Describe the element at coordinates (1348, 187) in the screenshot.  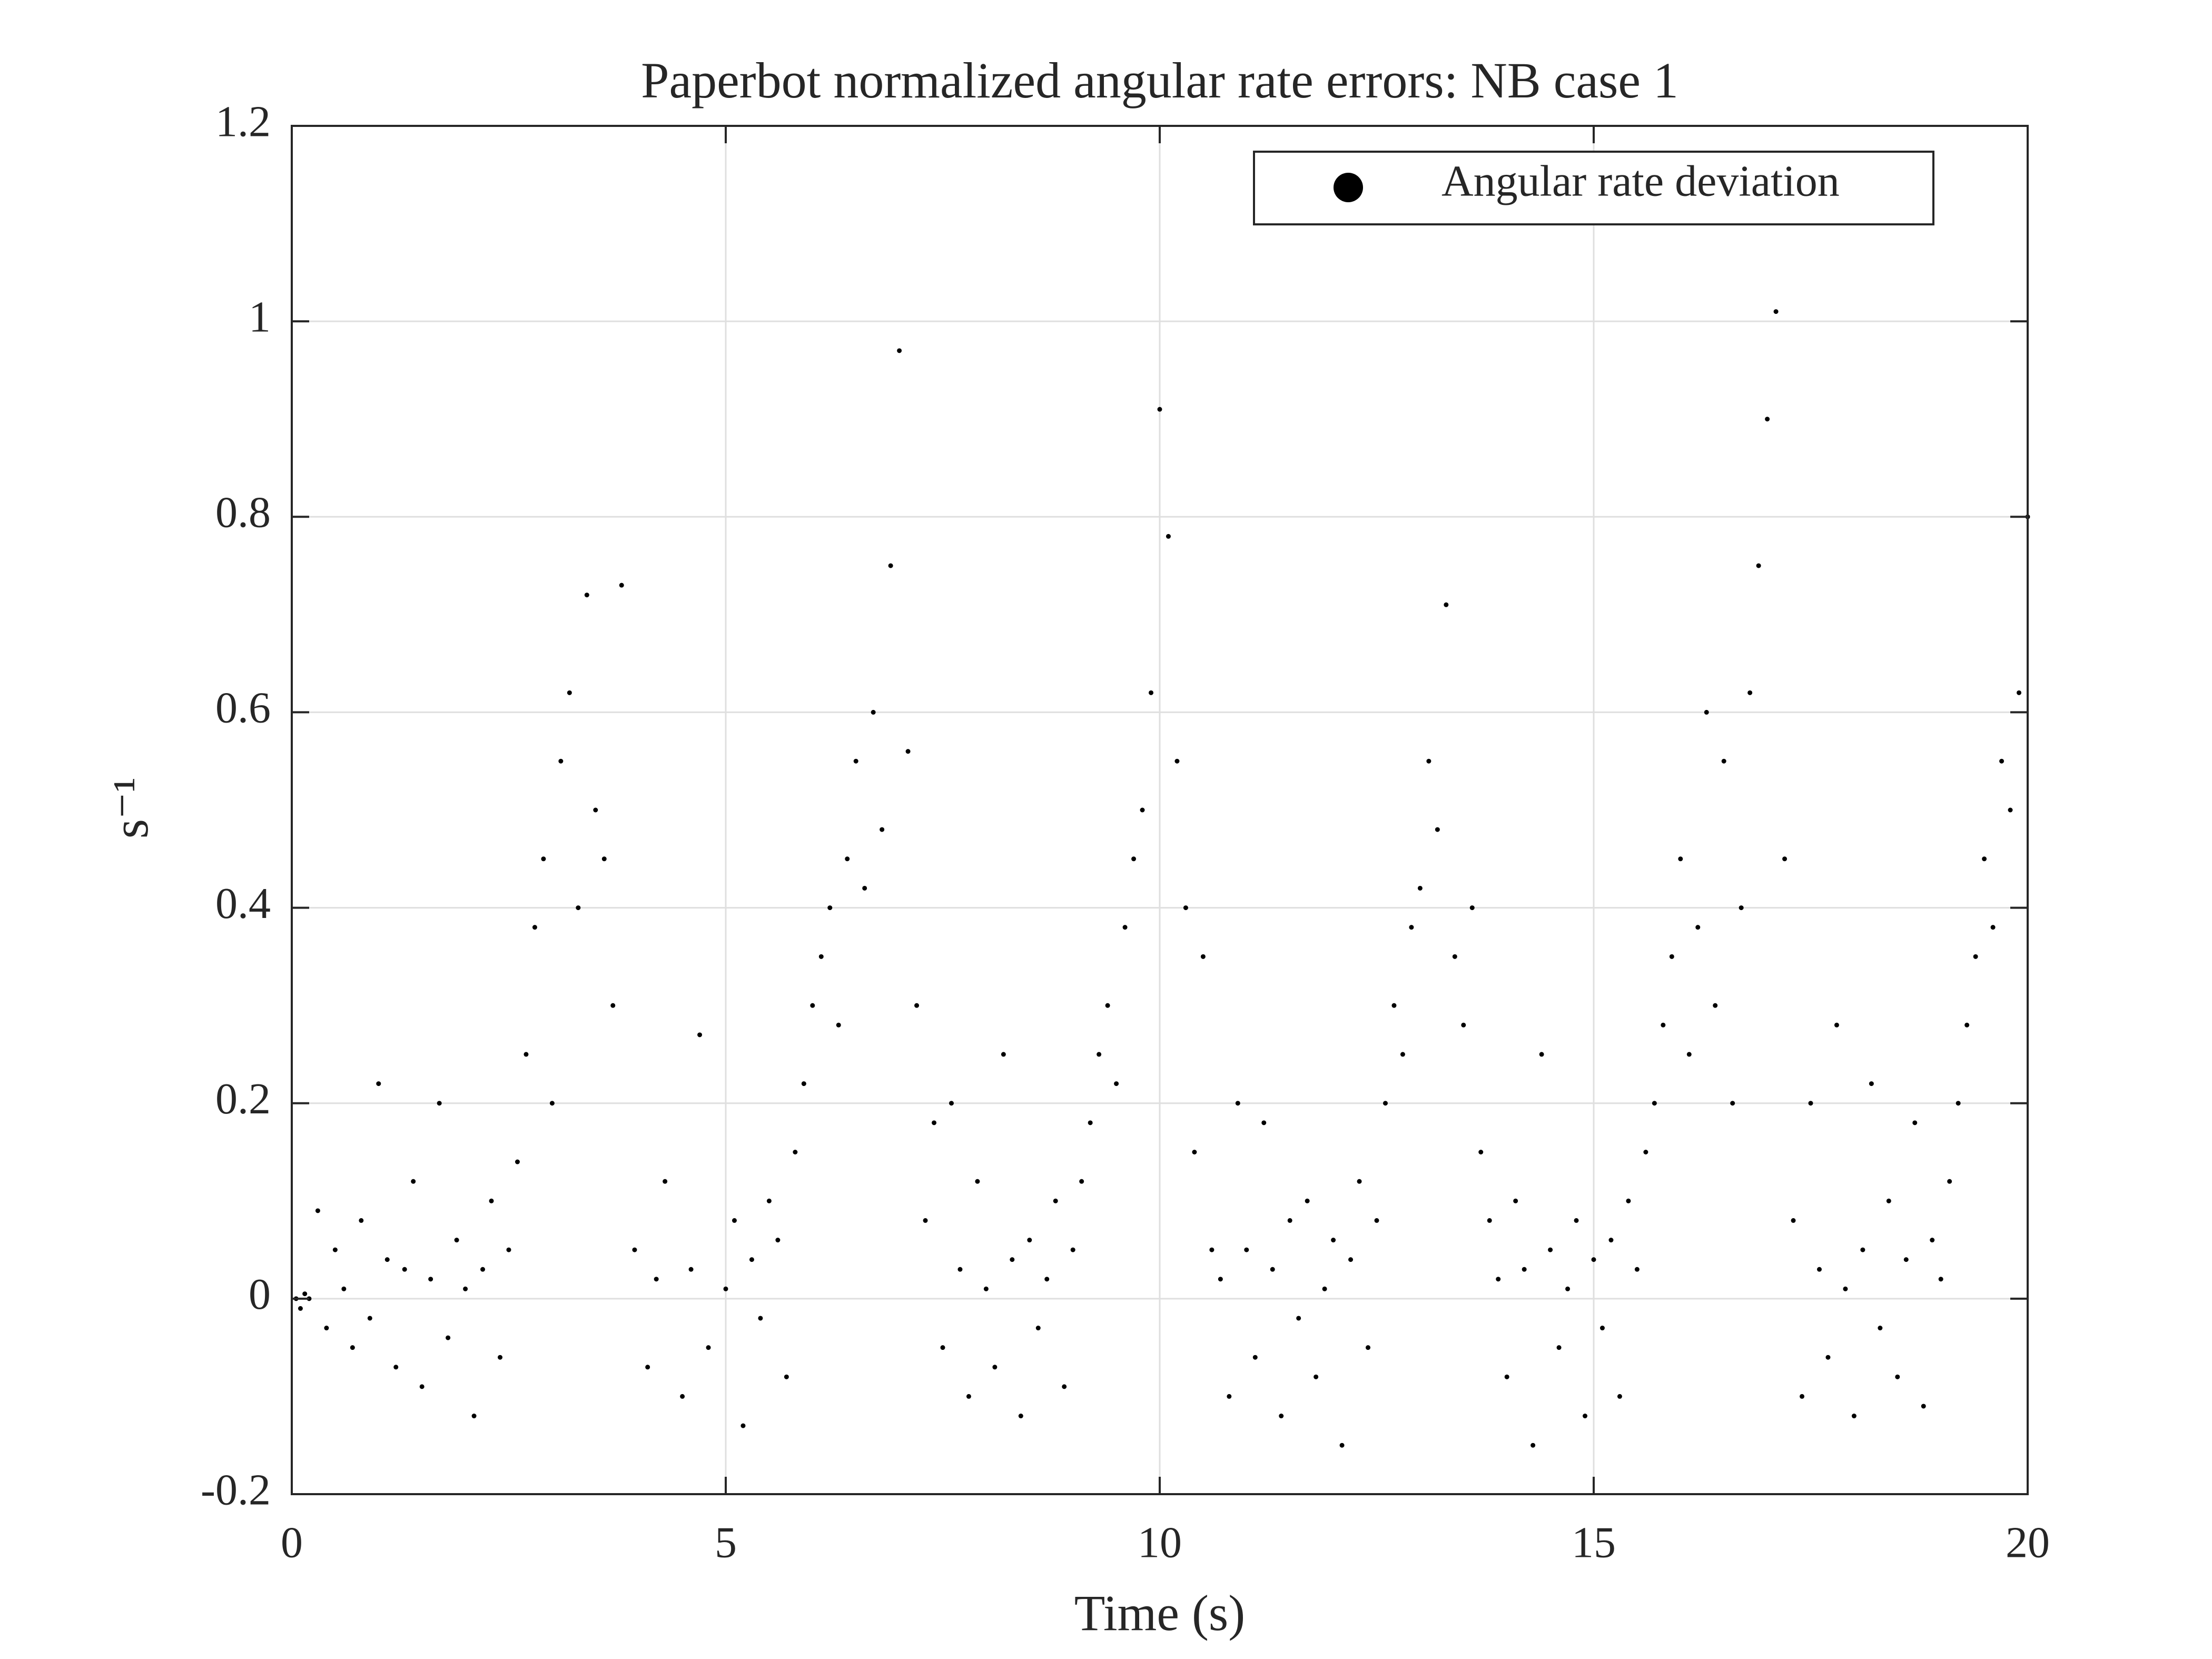
I see `legend-marker` at that location.